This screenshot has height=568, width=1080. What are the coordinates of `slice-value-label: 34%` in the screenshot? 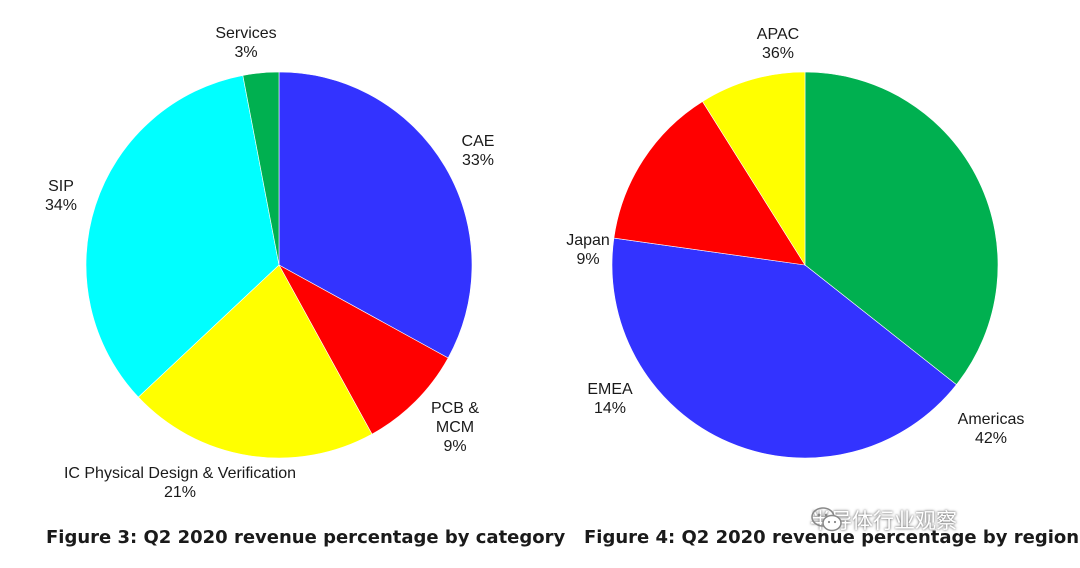 It's located at (61, 205).